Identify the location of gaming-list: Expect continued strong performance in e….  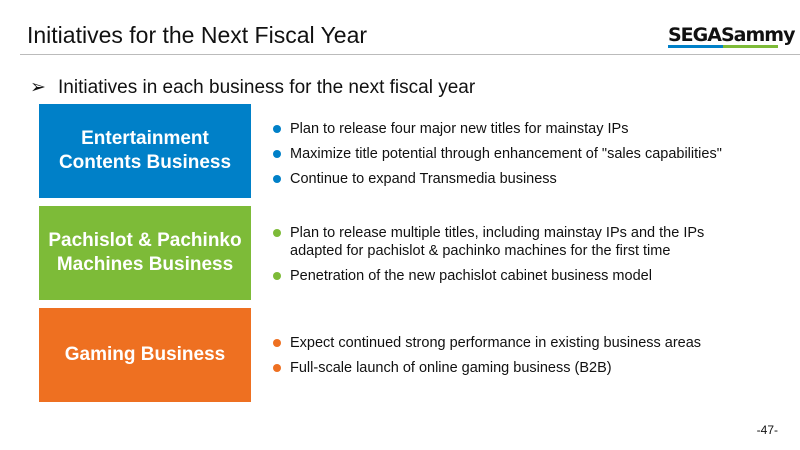
(516, 359).